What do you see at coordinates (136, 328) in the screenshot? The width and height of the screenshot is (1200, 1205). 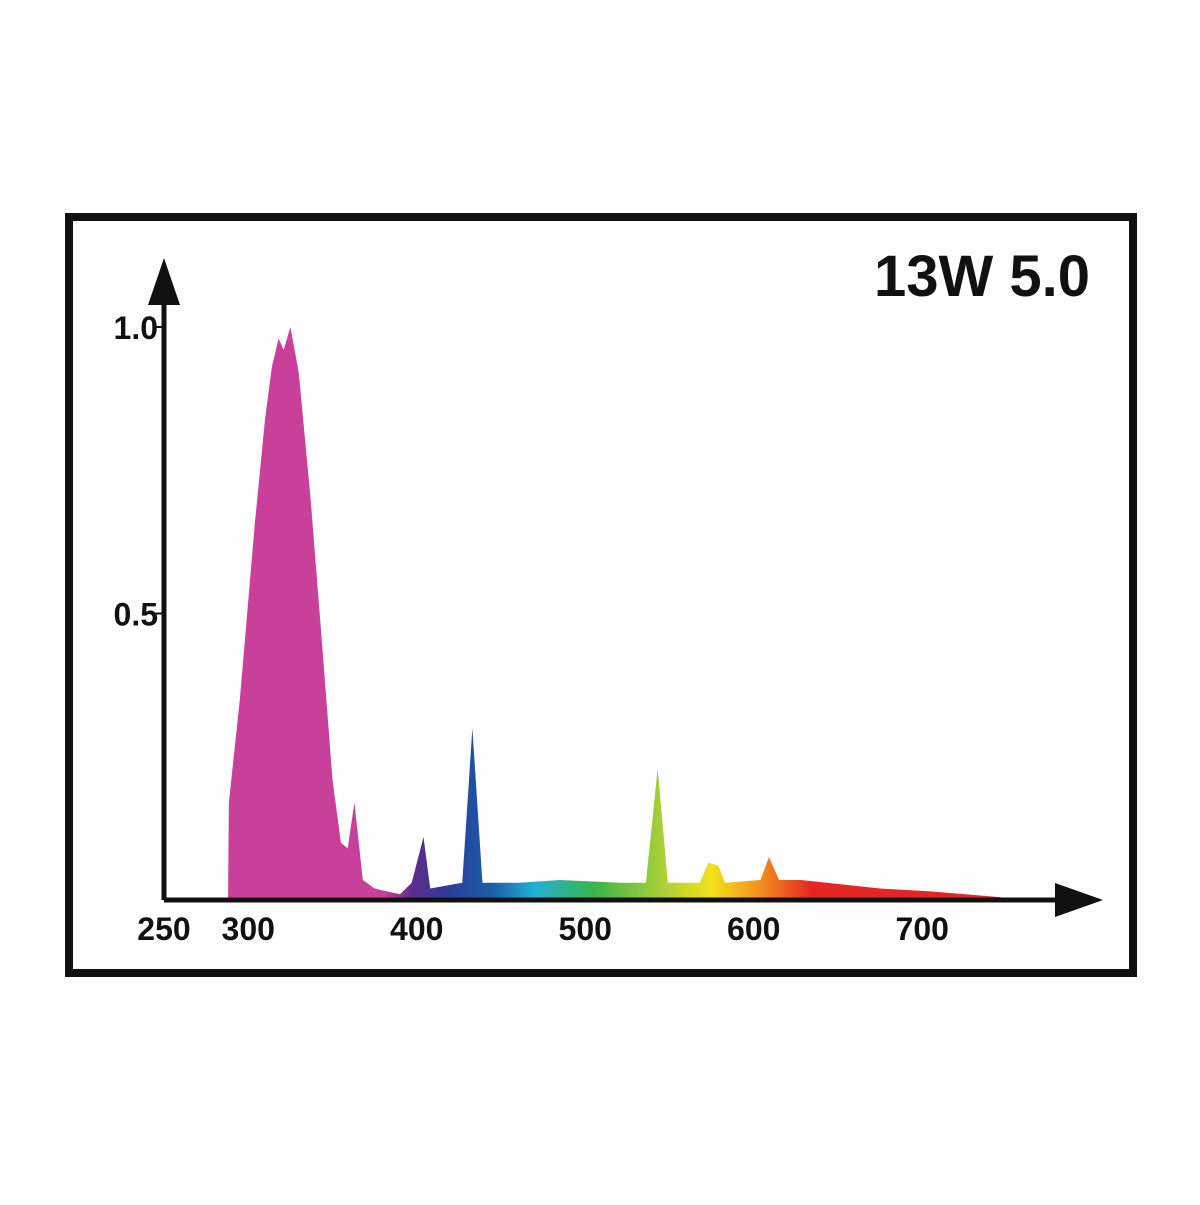 I see `y-tick-label: 1.0` at bounding box center [136, 328].